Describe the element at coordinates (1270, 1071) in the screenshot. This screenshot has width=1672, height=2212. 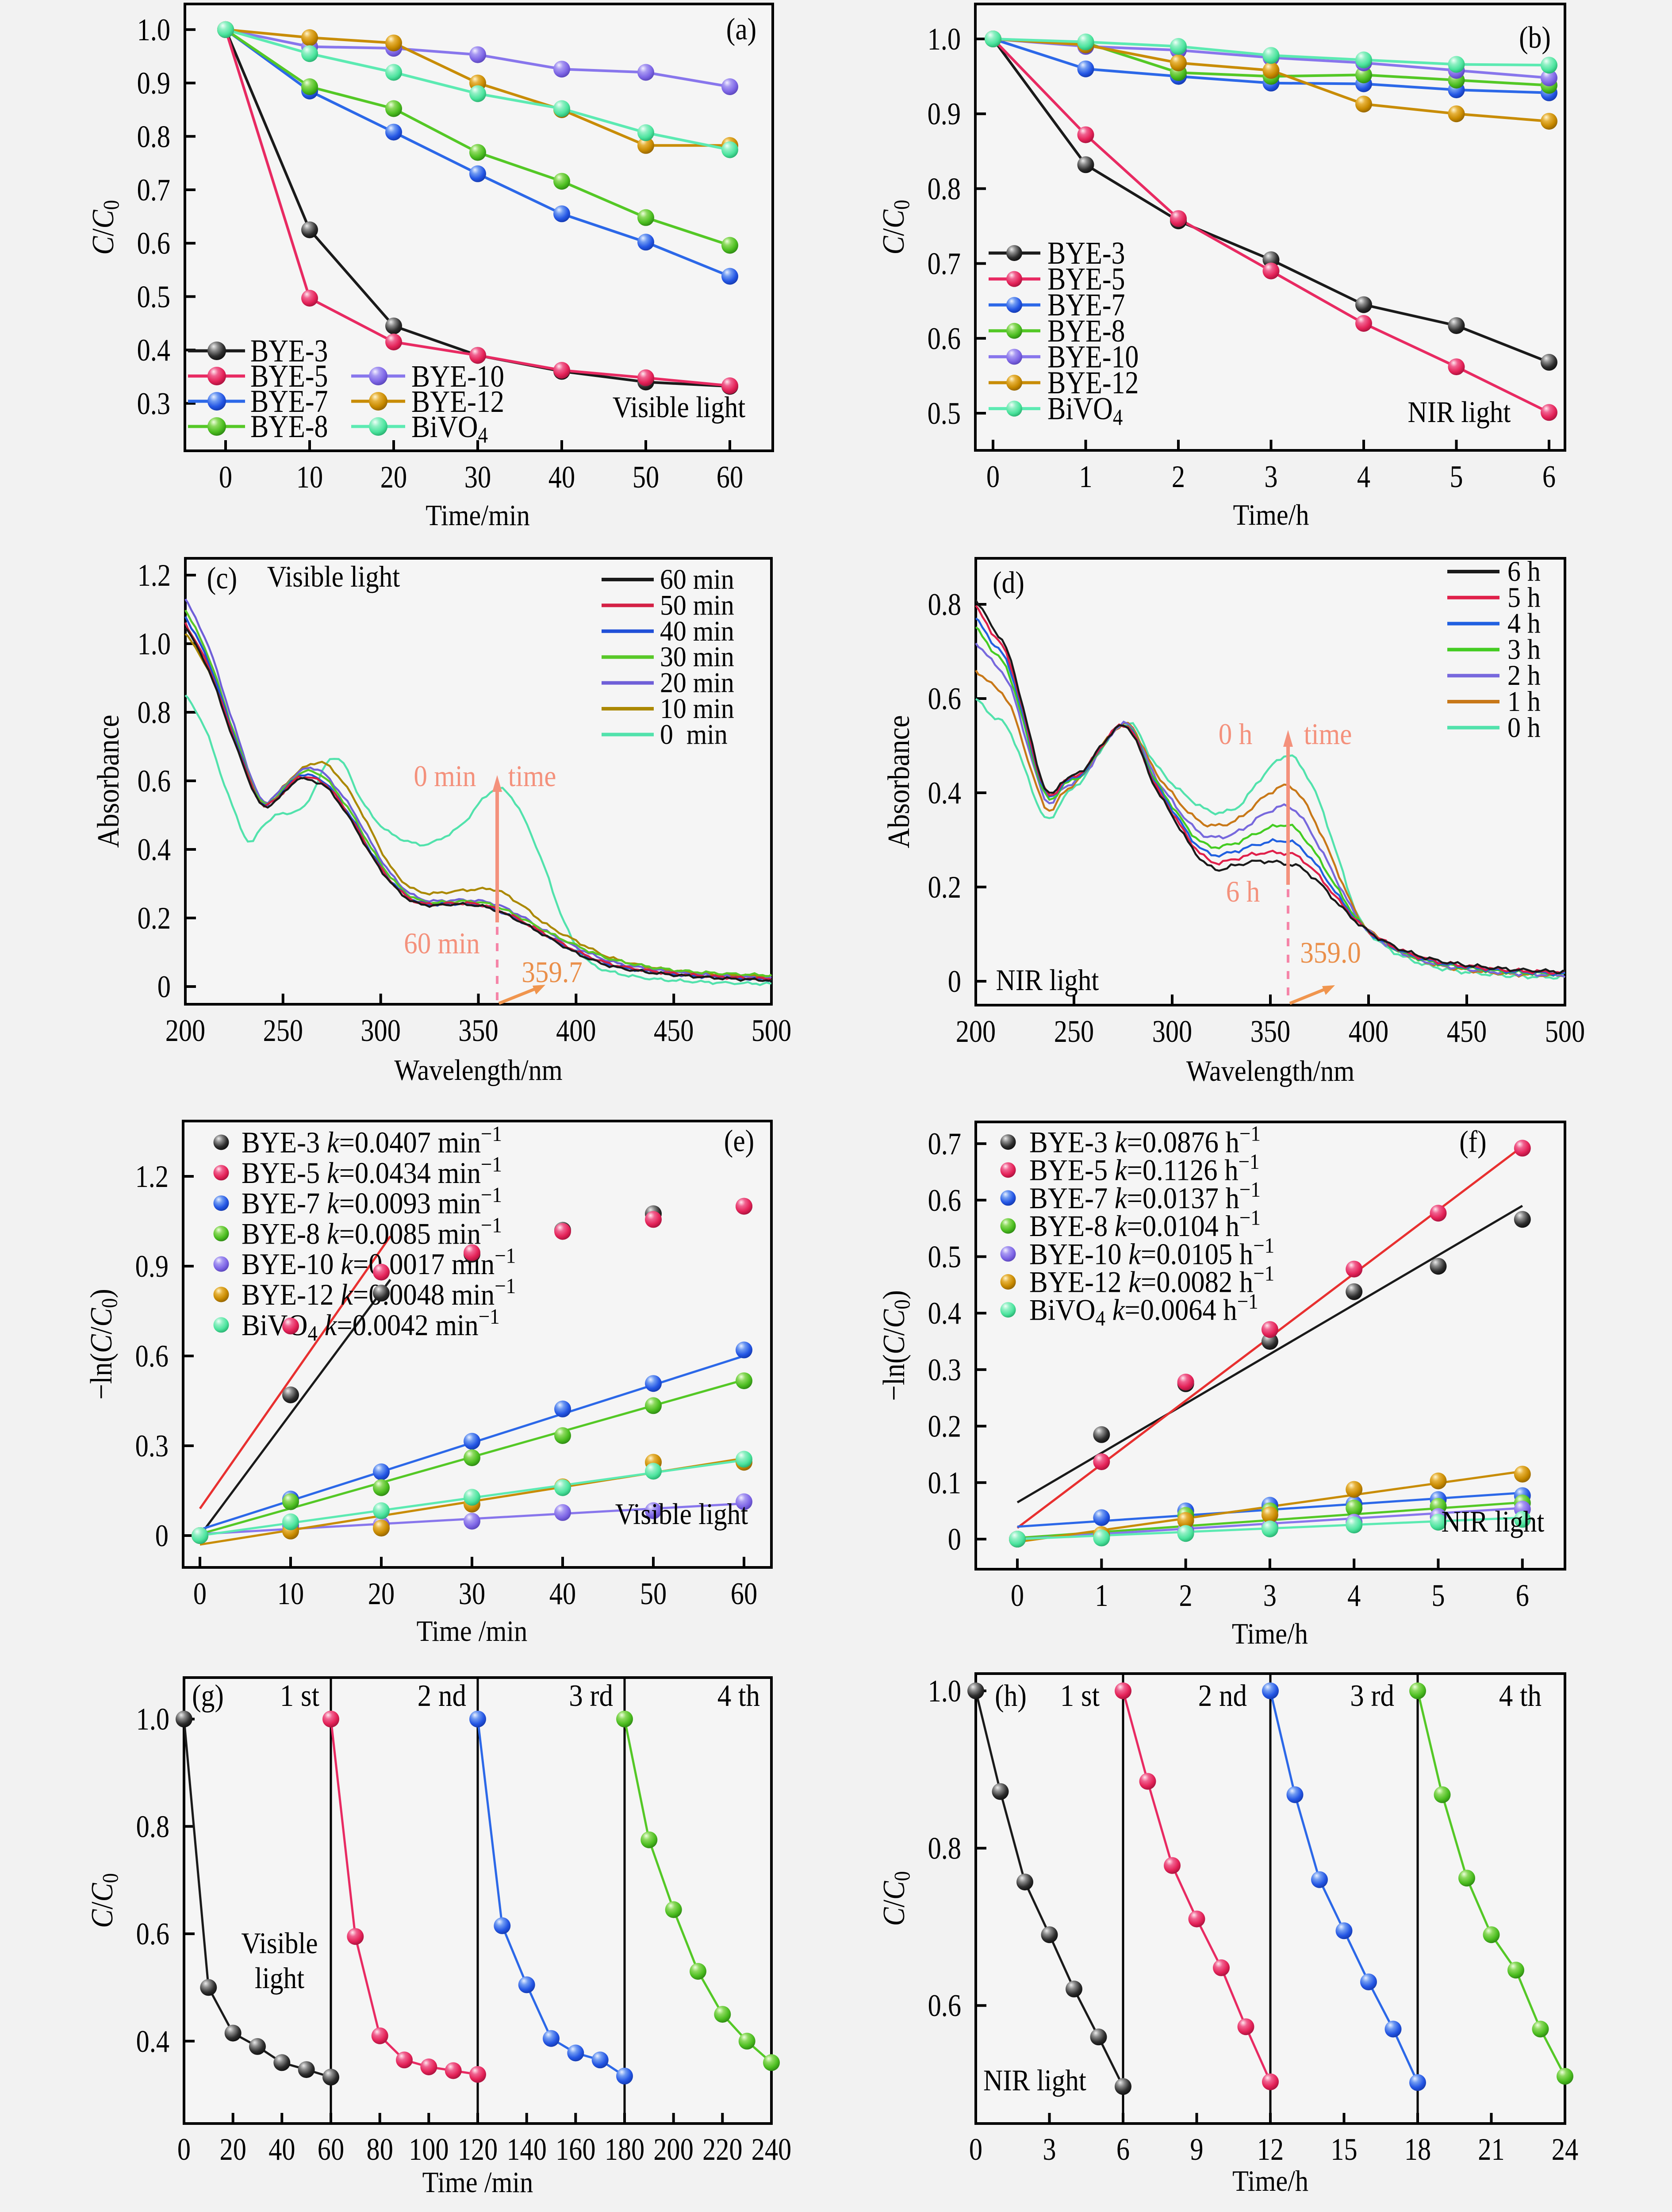
I see `svg-text: Wavelength/nm` at that location.